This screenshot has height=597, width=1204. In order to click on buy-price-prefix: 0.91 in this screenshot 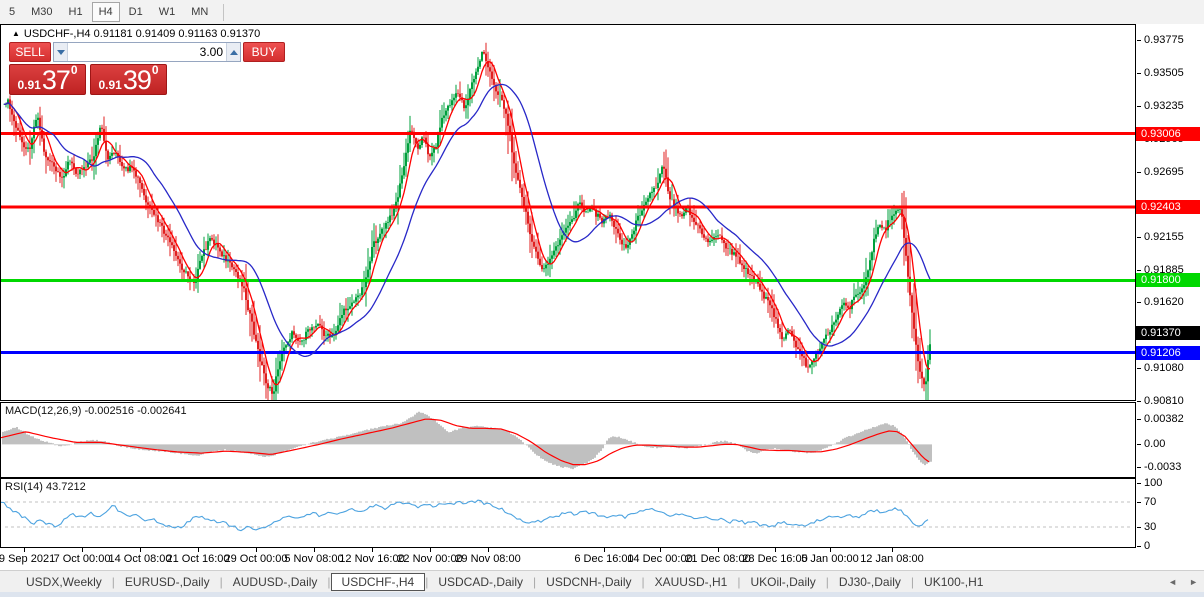, I will do `click(110, 85)`.